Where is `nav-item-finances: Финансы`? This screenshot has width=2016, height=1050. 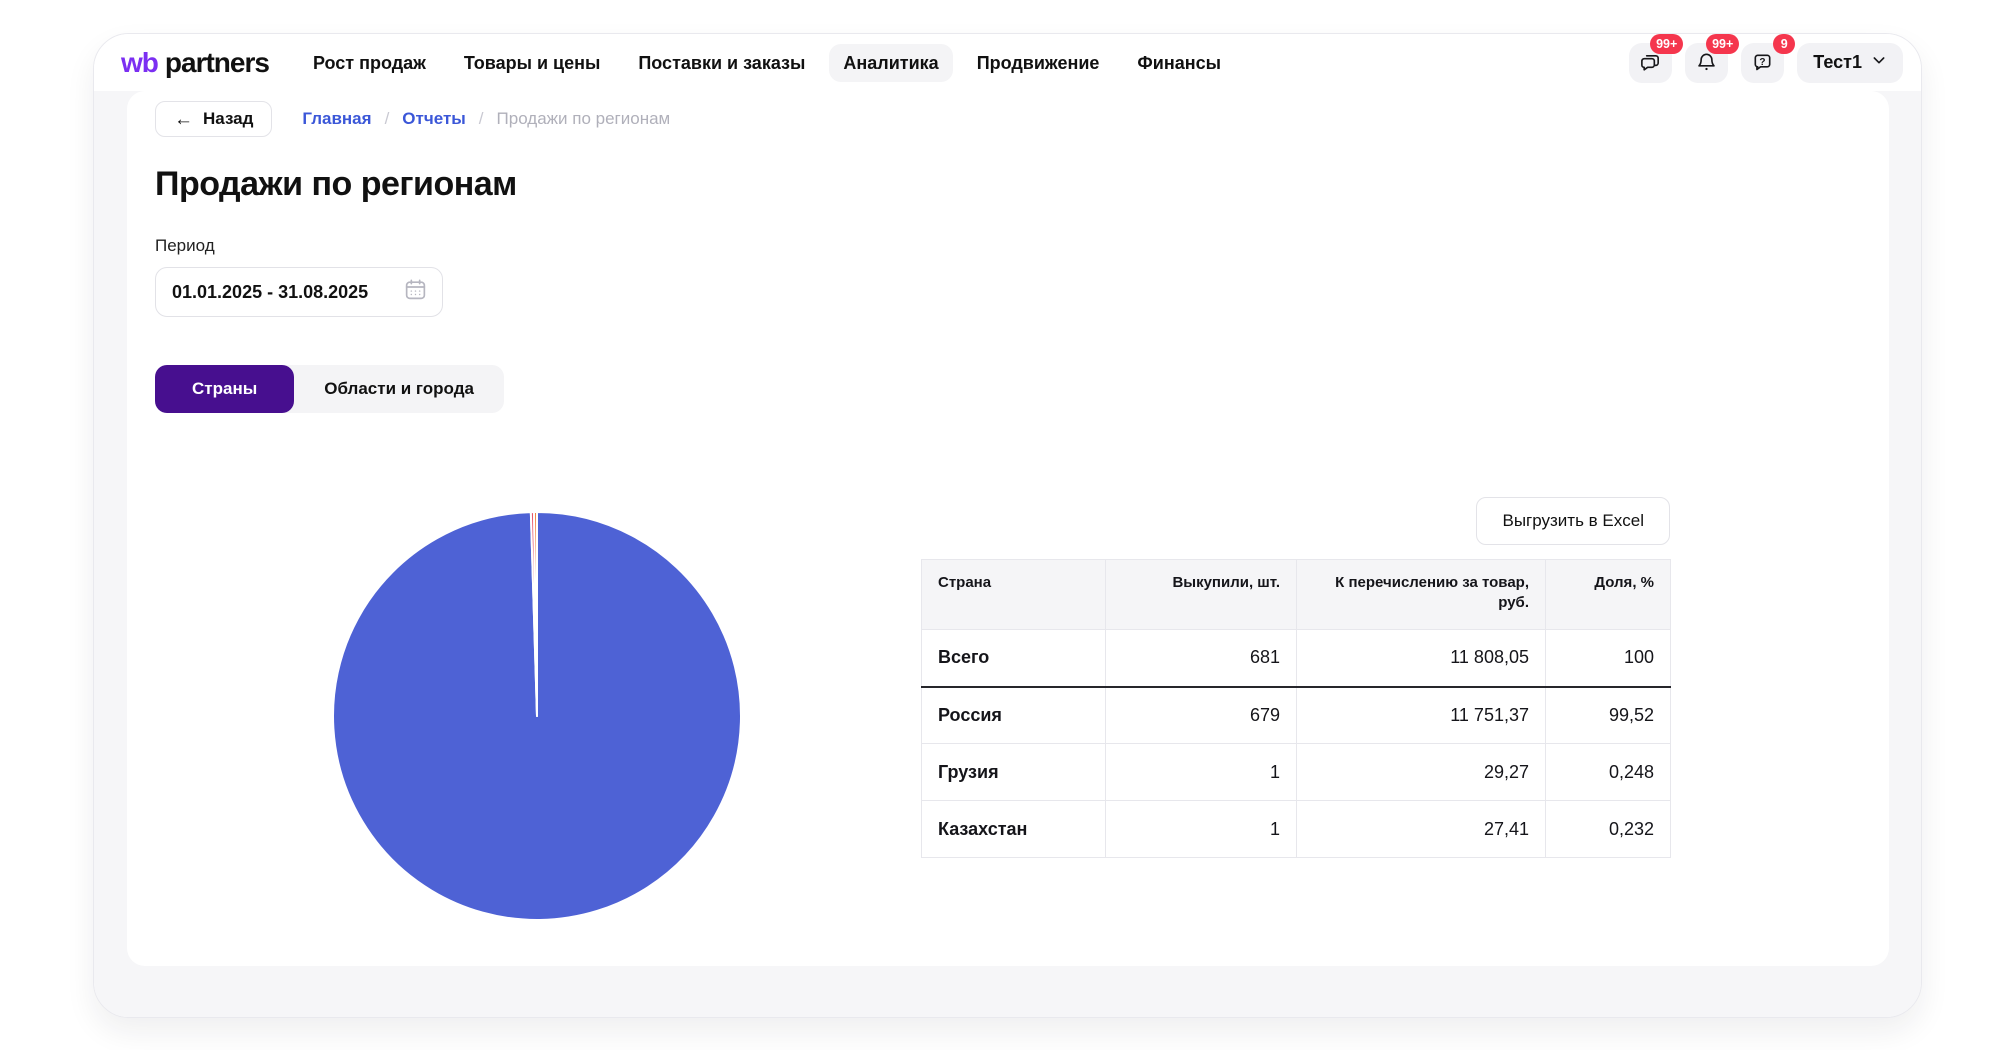 nav-item-finances: Финансы is located at coordinates (1179, 62).